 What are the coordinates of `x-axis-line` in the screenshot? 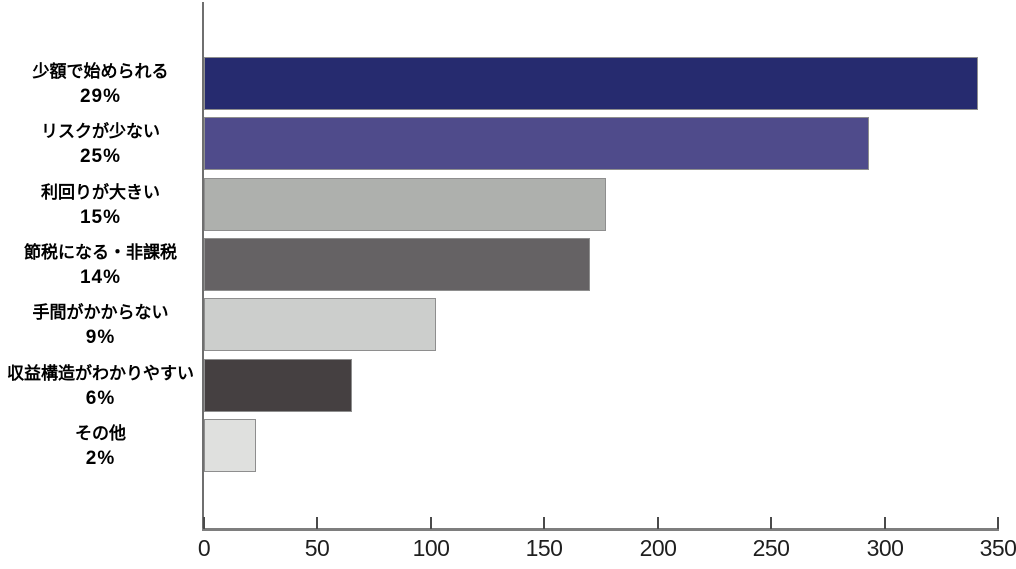 It's located at (600, 529).